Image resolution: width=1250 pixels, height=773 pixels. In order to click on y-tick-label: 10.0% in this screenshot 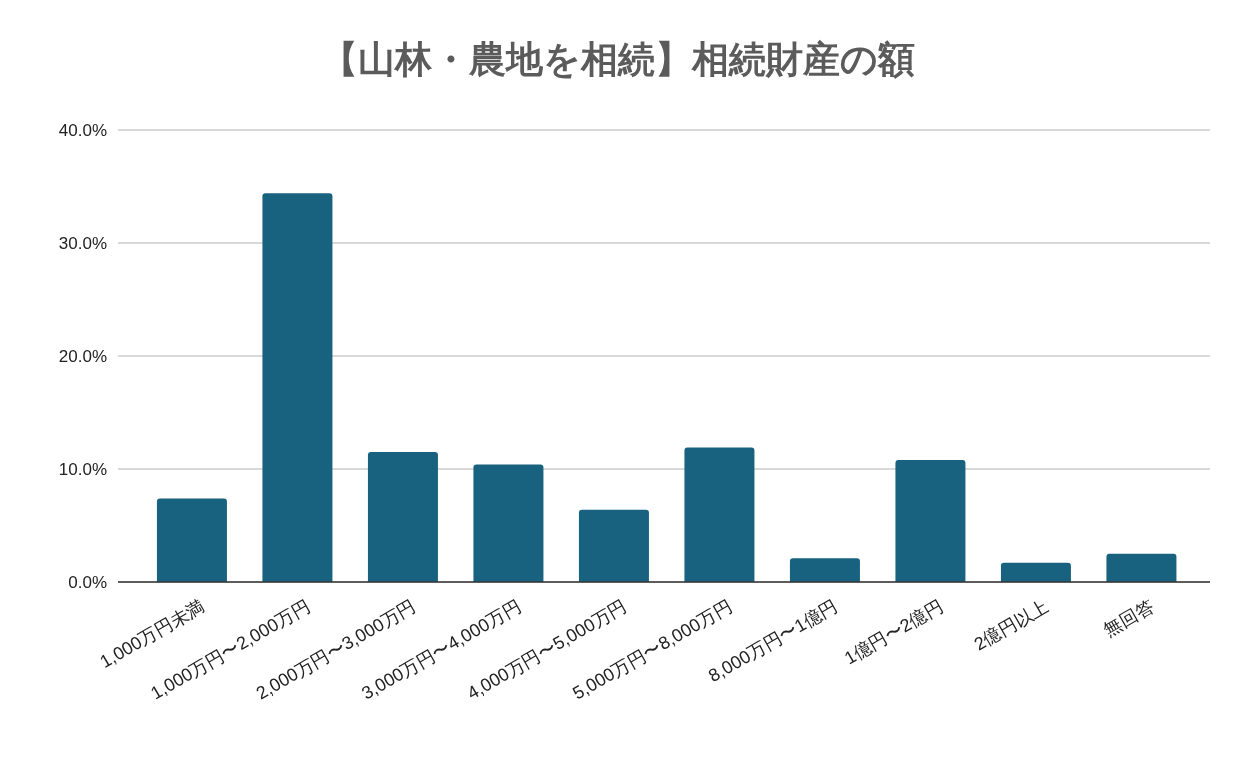, I will do `click(82, 470)`.